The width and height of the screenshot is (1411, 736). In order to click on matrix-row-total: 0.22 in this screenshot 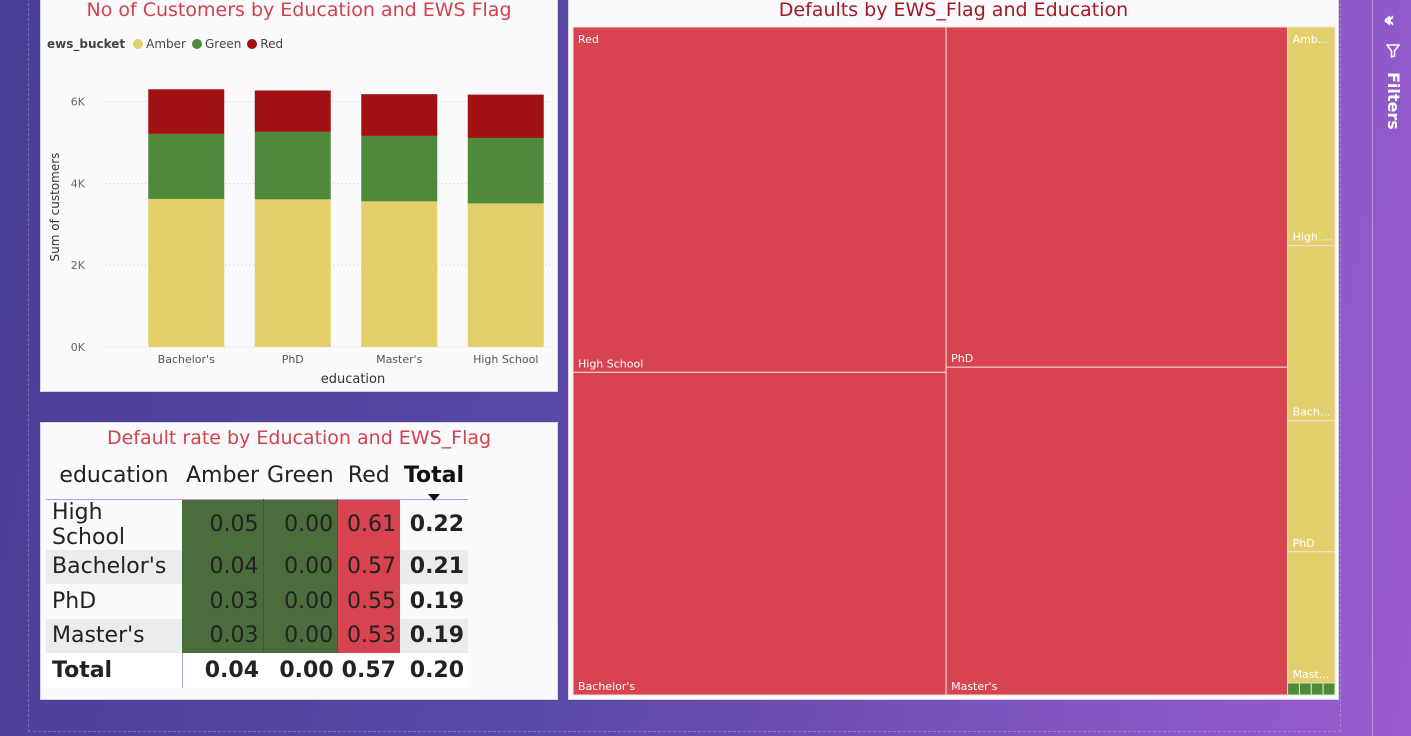, I will do `click(437, 524)`.